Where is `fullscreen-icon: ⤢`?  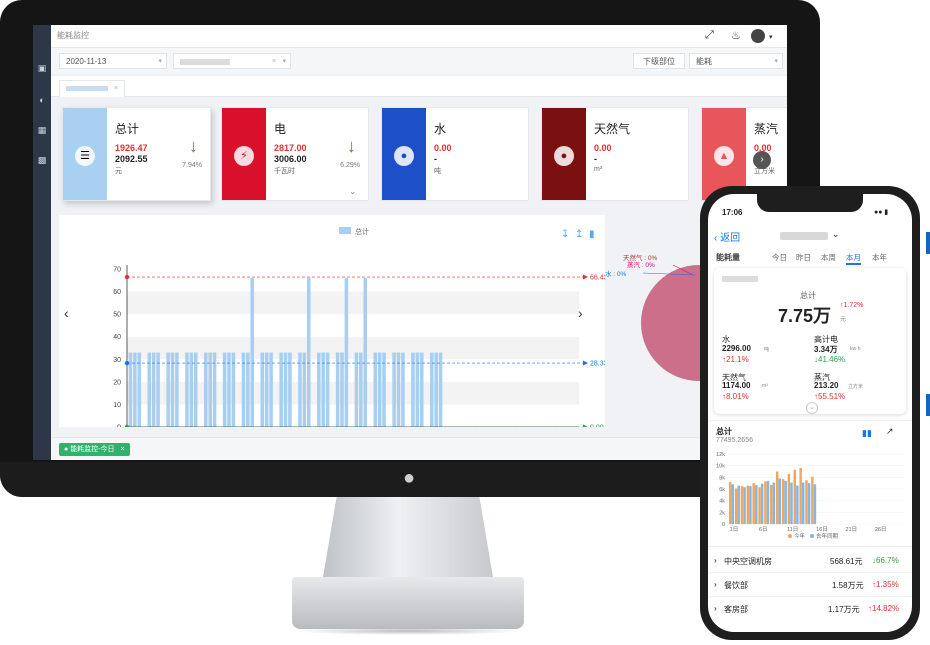 fullscreen-icon: ⤢ is located at coordinates (709, 35).